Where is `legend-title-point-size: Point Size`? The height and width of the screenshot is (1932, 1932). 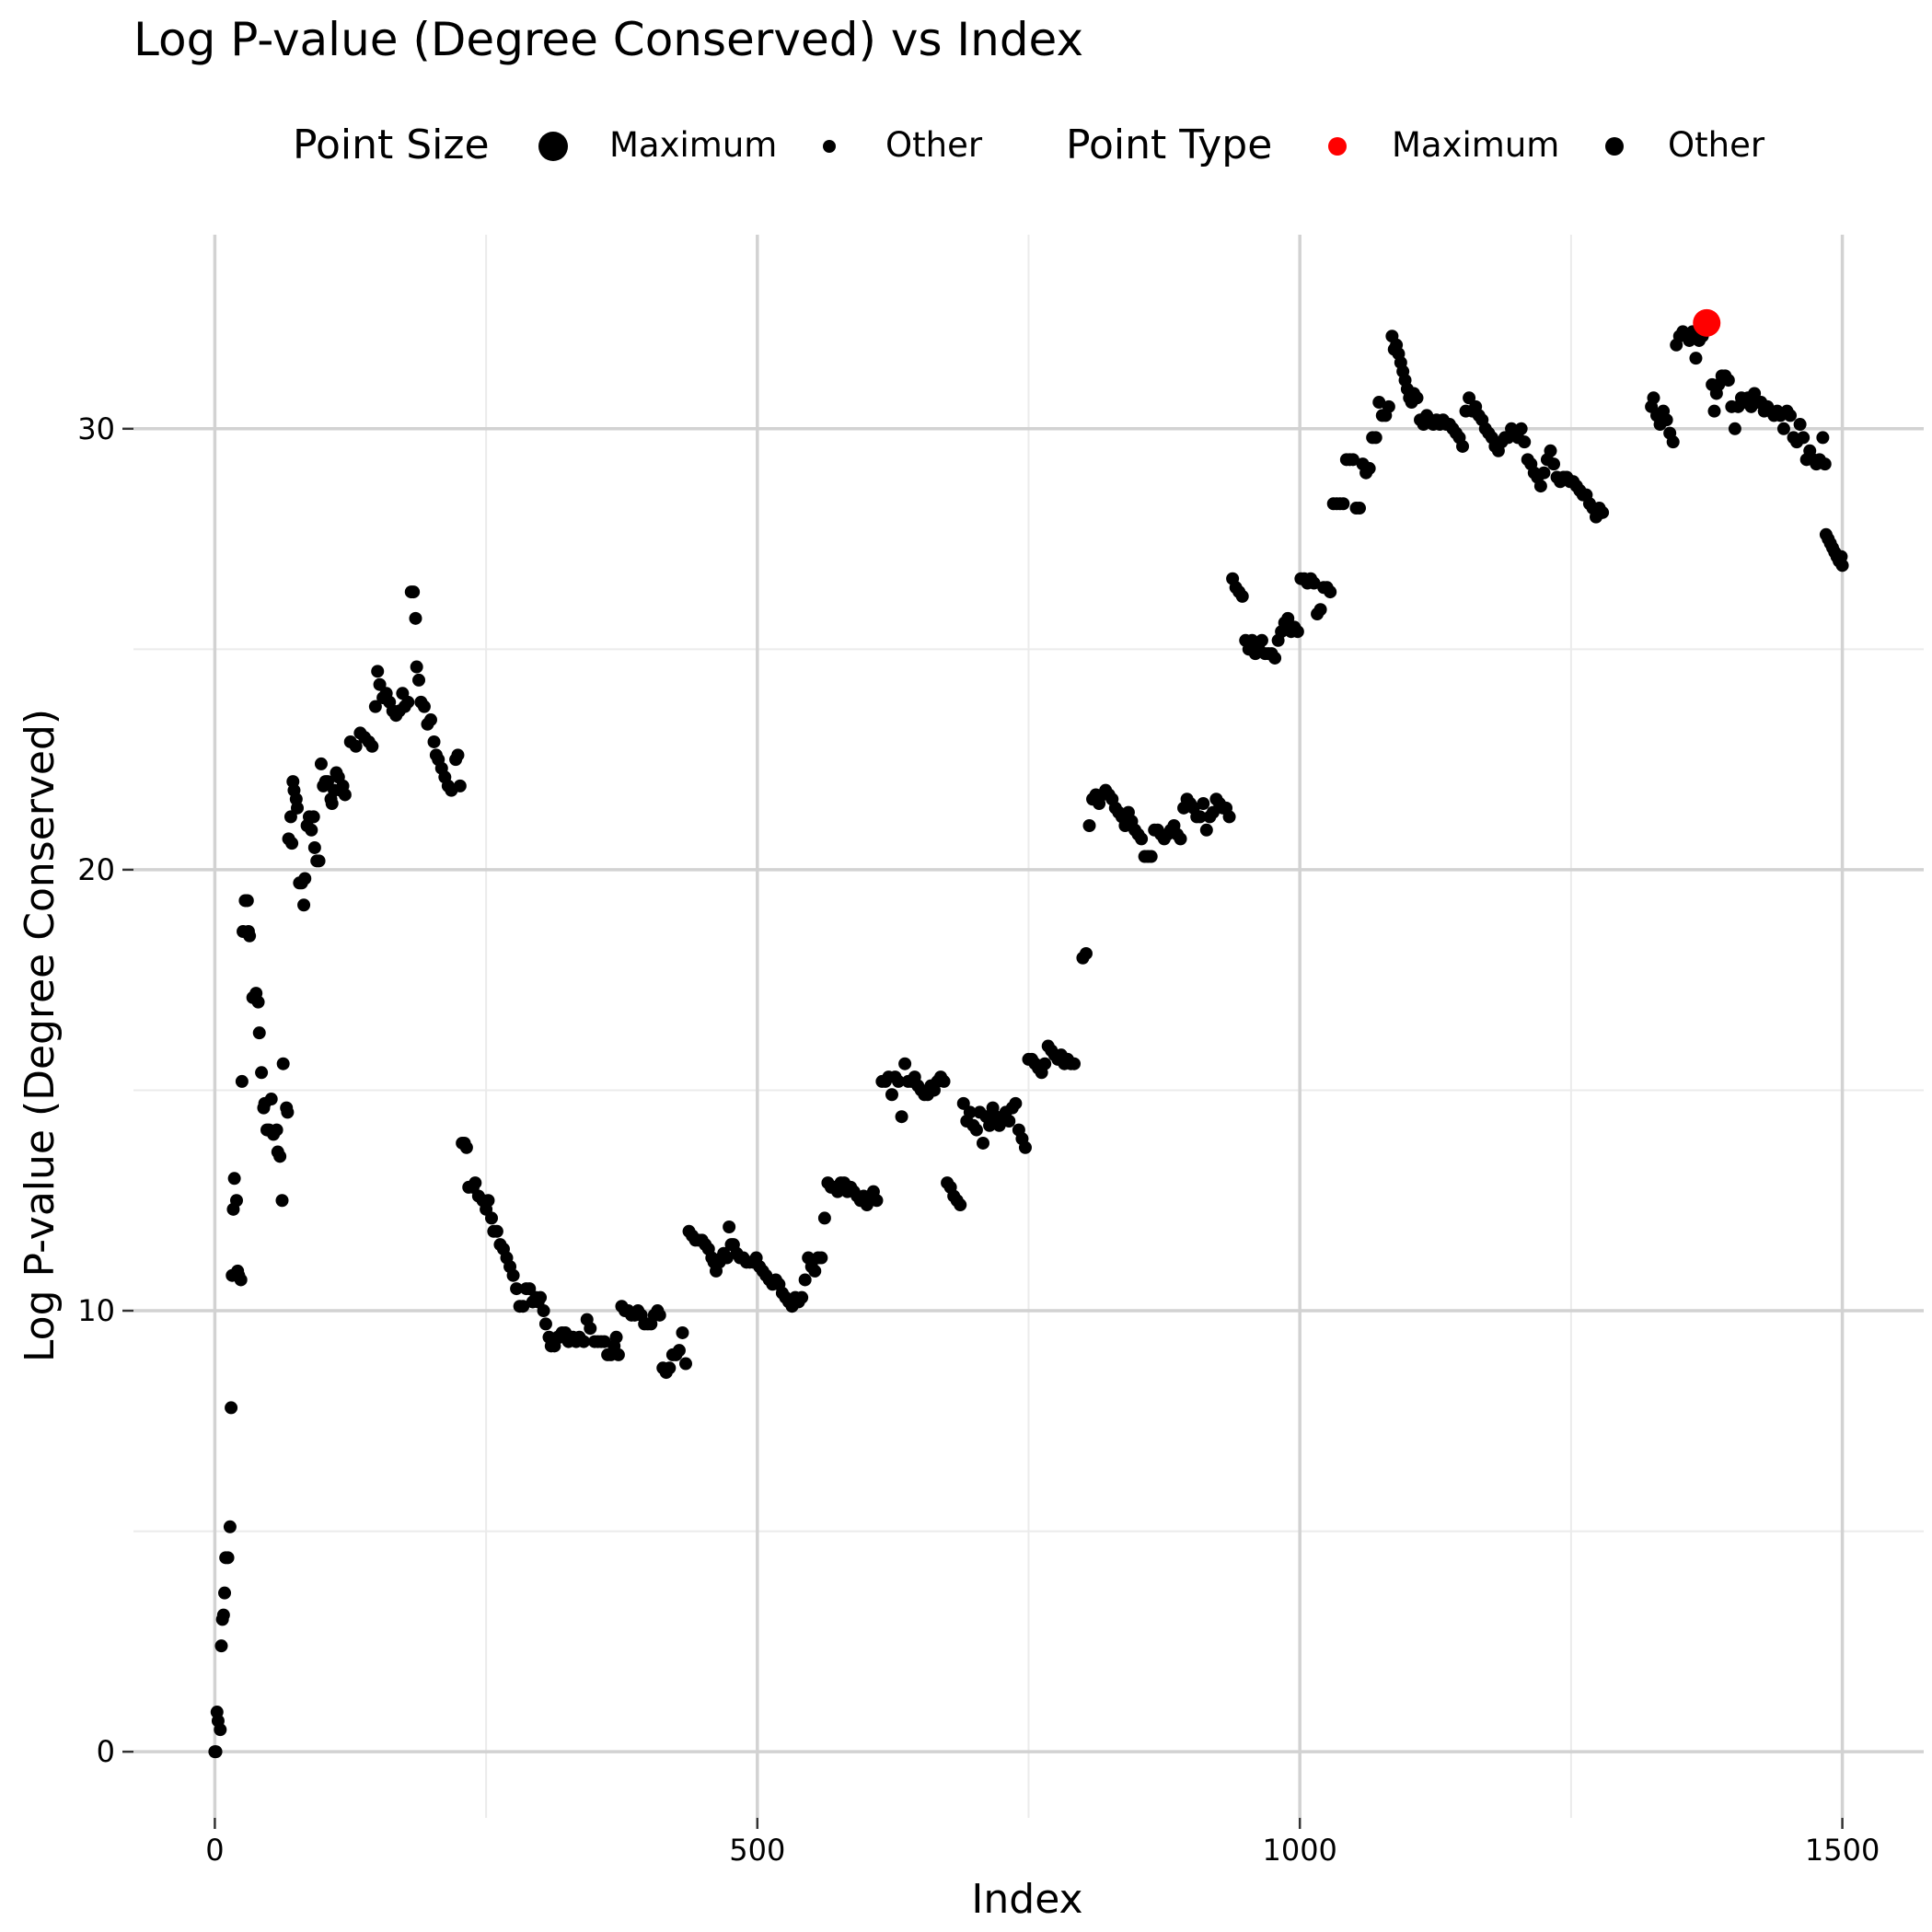 legend-title-point-size: Point Size is located at coordinates (392, 145).